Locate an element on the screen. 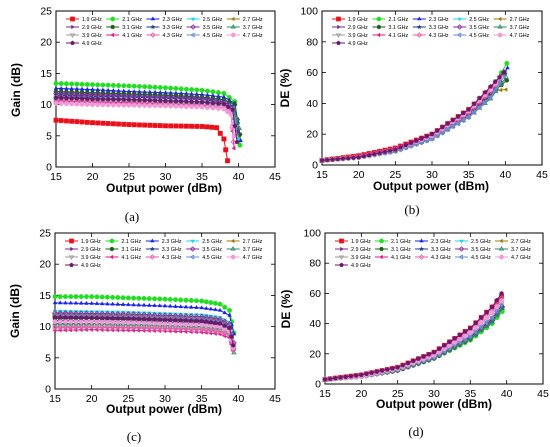 Image resolution: width=550 pixels, height=447 pixels. x-tick-label: 35 is located at coordinates (470, 394).